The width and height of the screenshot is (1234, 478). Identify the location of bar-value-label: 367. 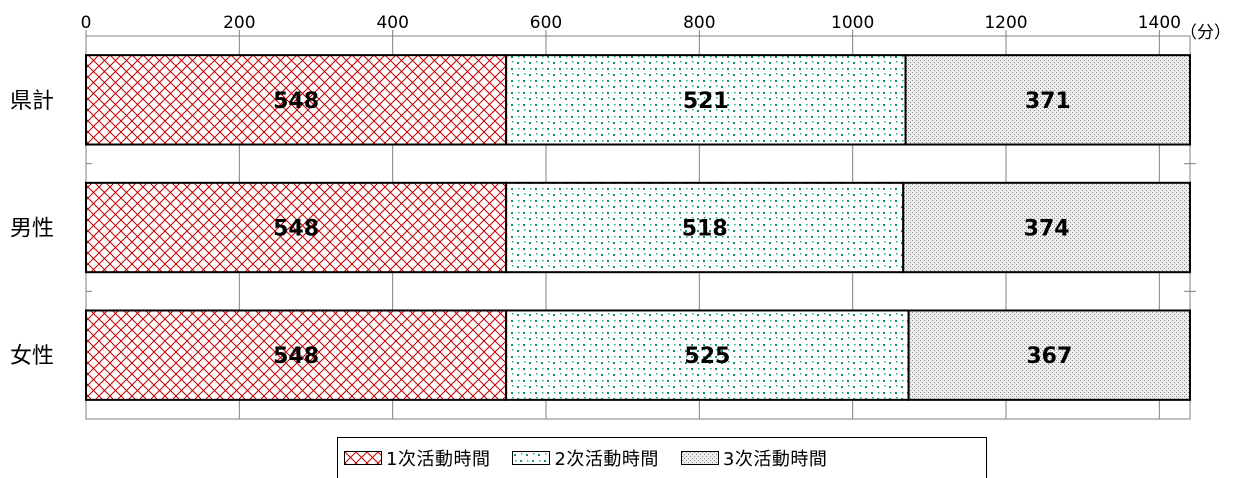
(1049, 356).